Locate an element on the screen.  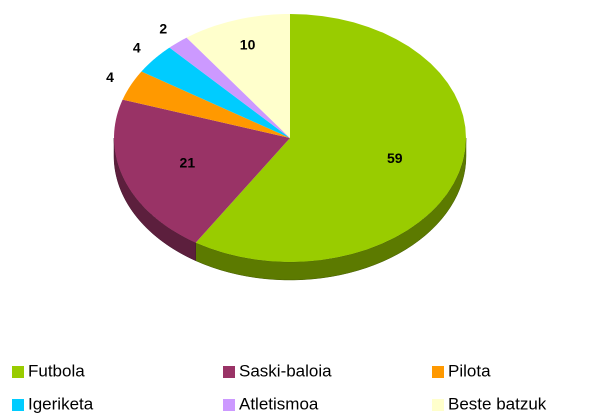
legend-label: Futbola is located at coordinates (56, 370).